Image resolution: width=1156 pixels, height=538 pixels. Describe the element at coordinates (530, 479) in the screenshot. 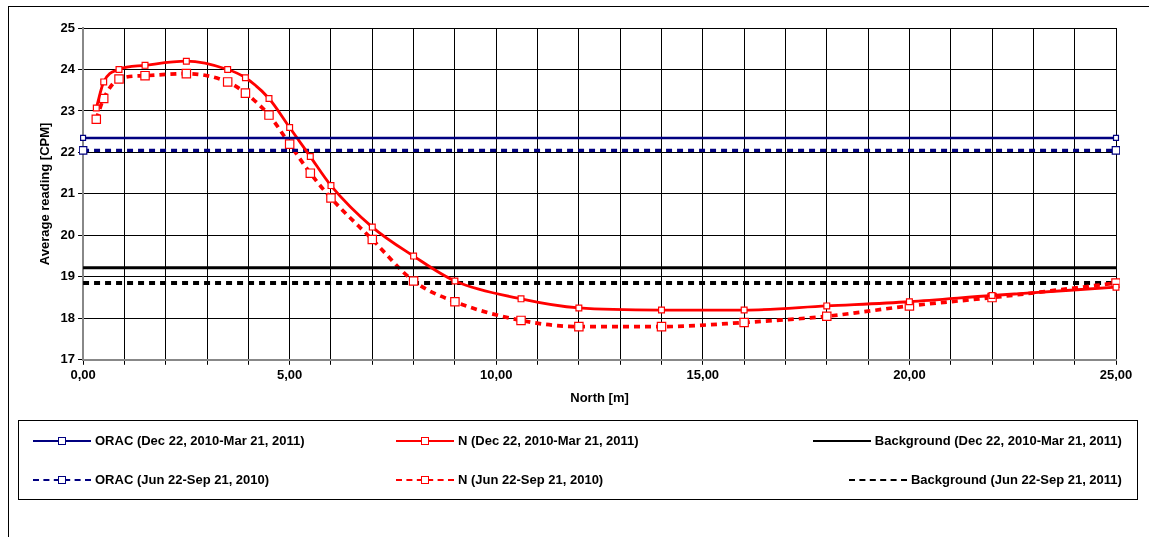

I see `legend-label: N (Jun 22-Sep 21, 2010)` at that location.